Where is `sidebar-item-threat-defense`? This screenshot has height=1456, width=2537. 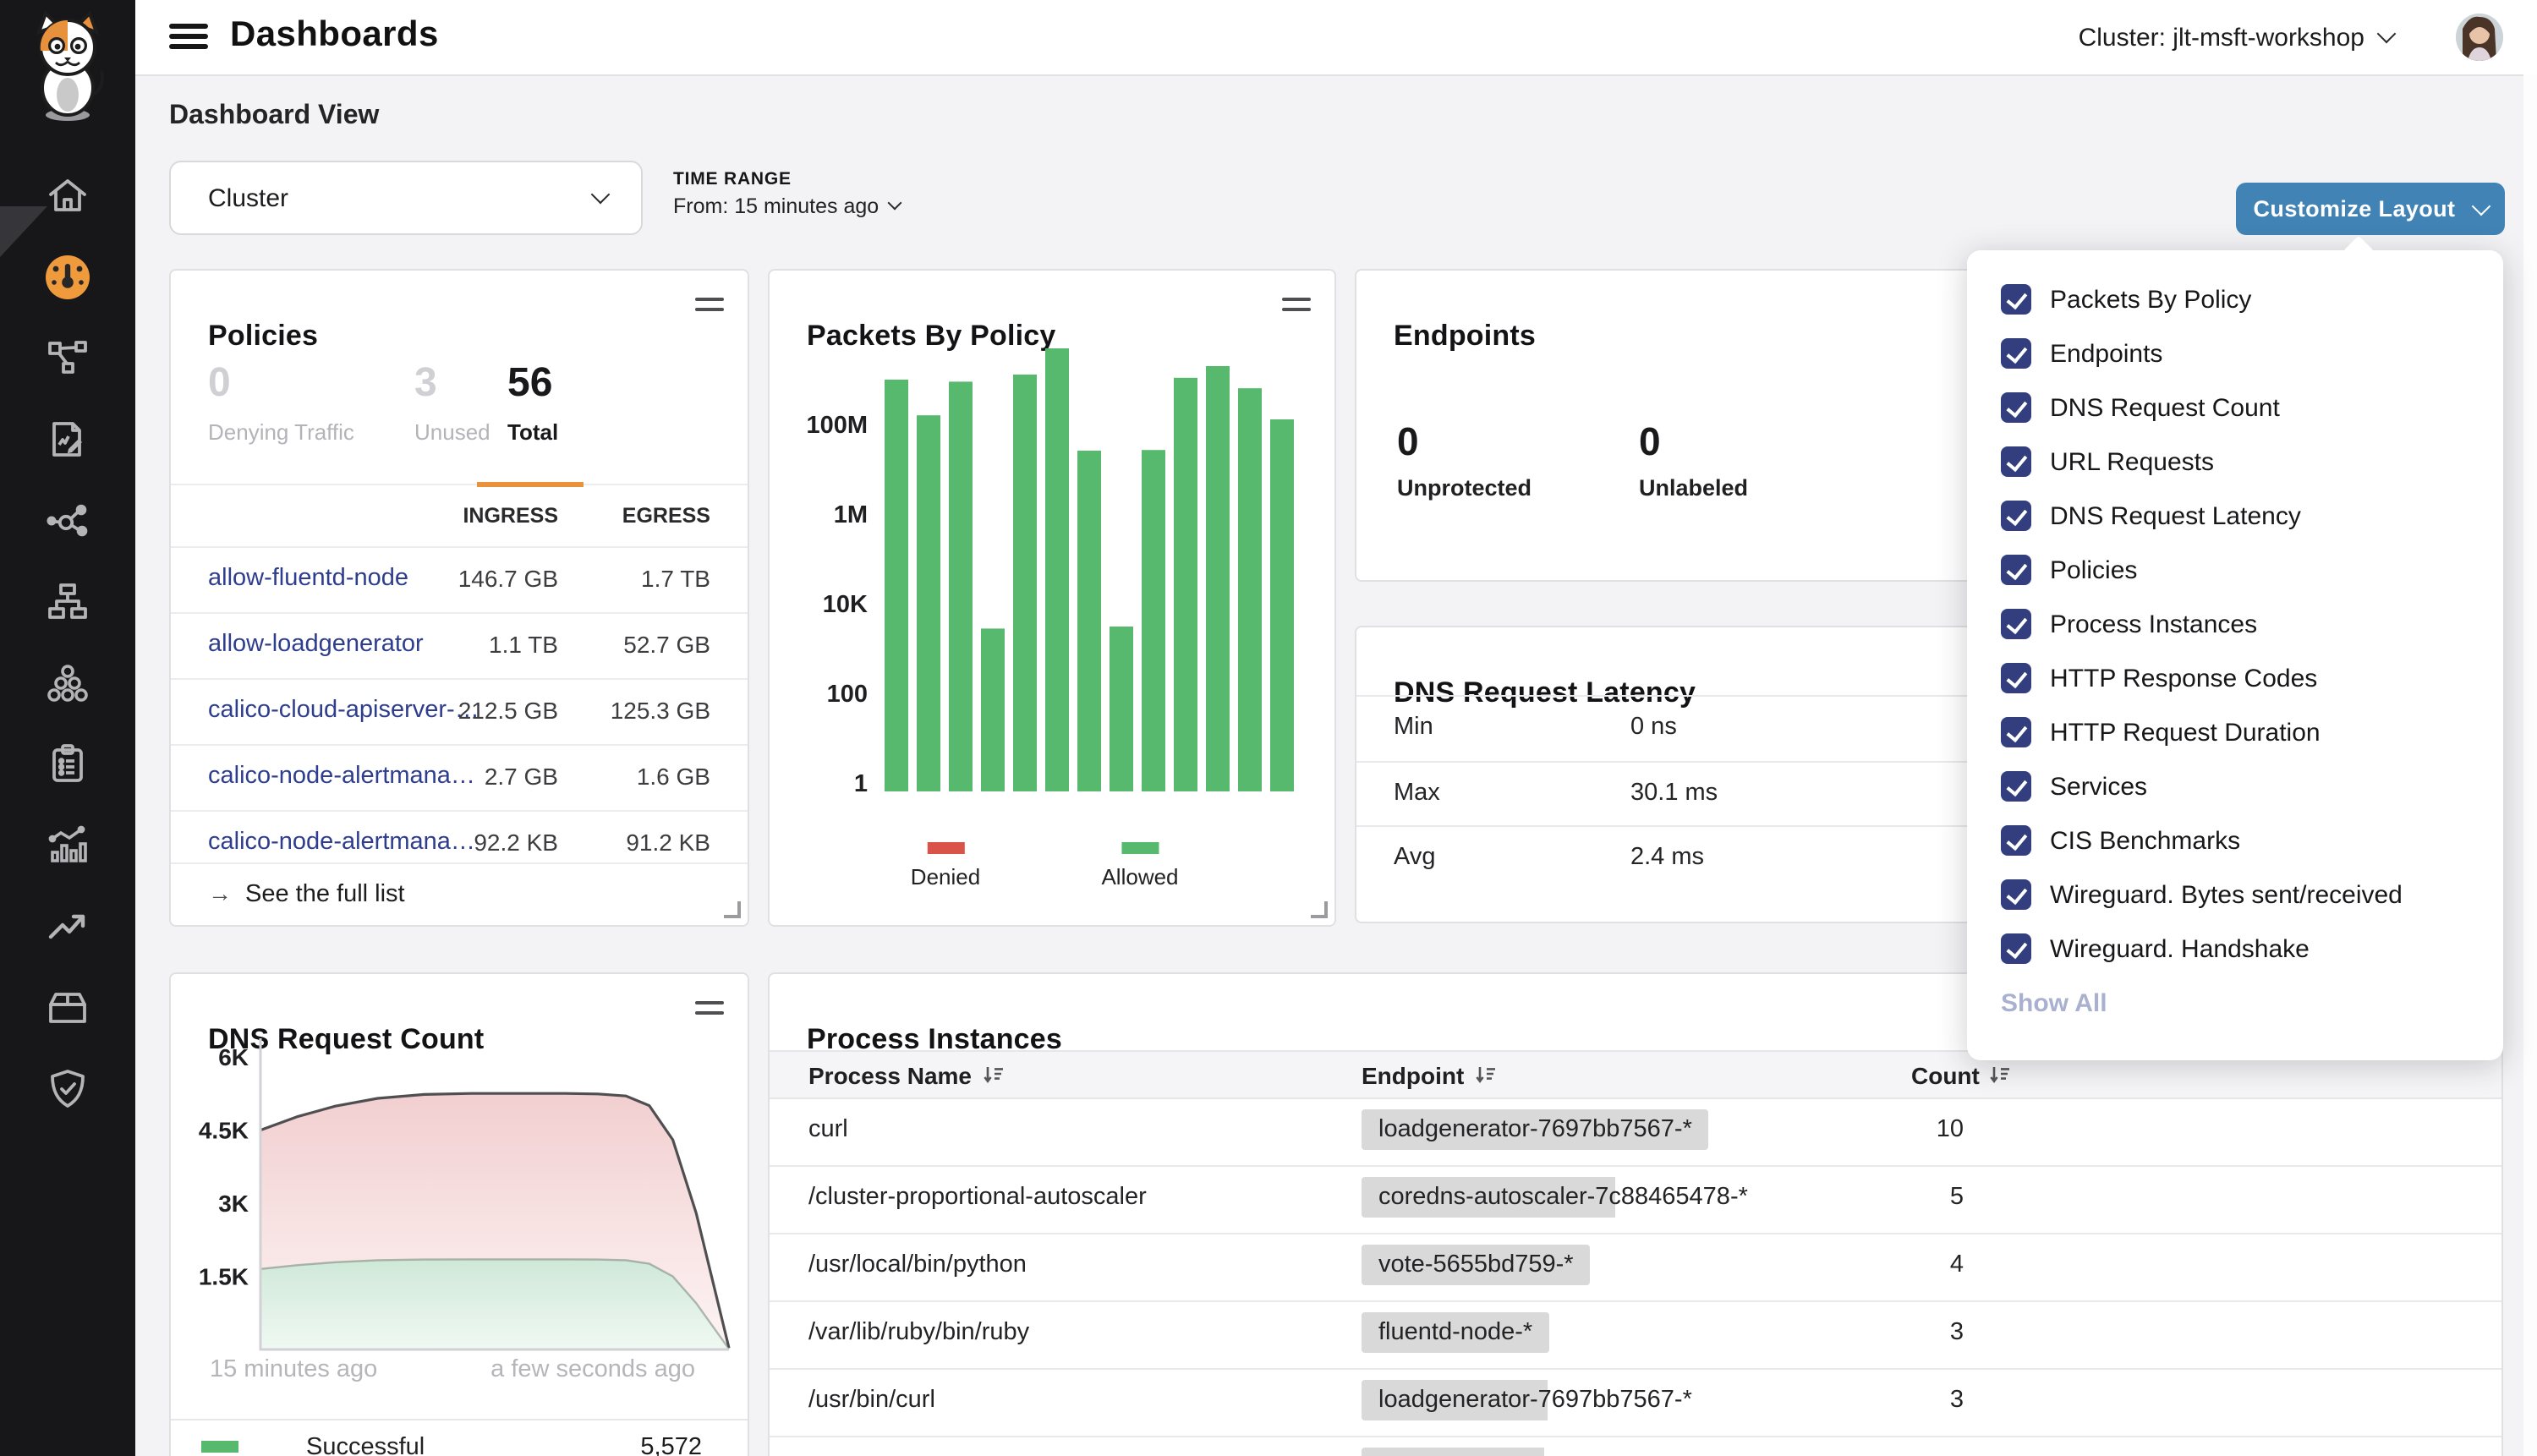 sidebar-item-threat-defense is located at coordinates (67, 1089).